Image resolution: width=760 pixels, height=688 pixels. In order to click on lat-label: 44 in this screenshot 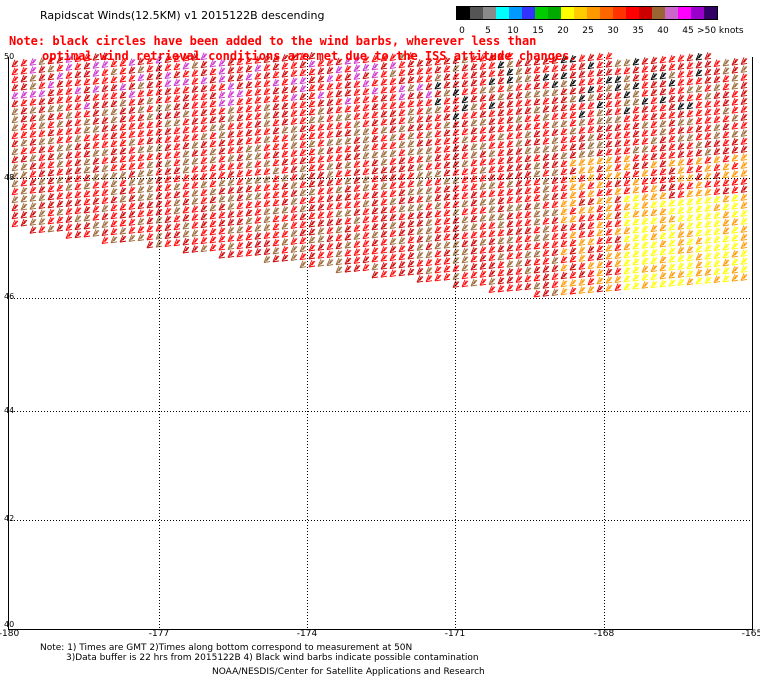, I will do `click(9, 410)`.